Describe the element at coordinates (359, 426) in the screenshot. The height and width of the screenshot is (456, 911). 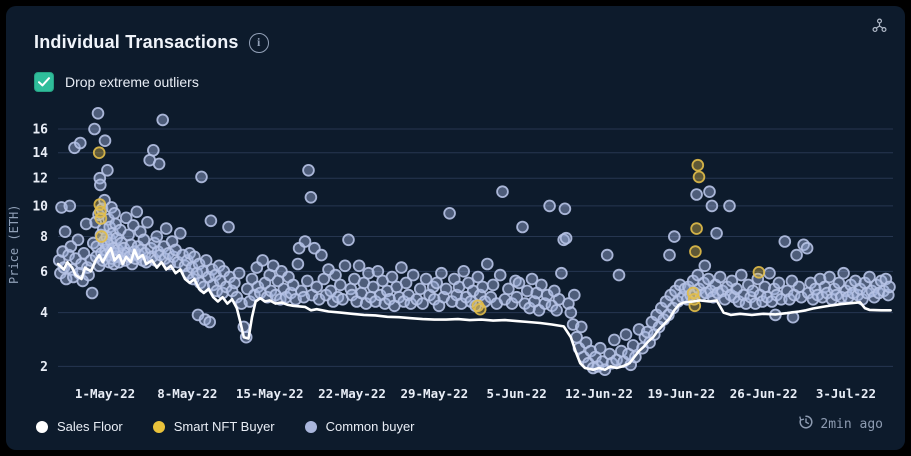
I see `legend-item-common-buyer: Common buyer` at that location.